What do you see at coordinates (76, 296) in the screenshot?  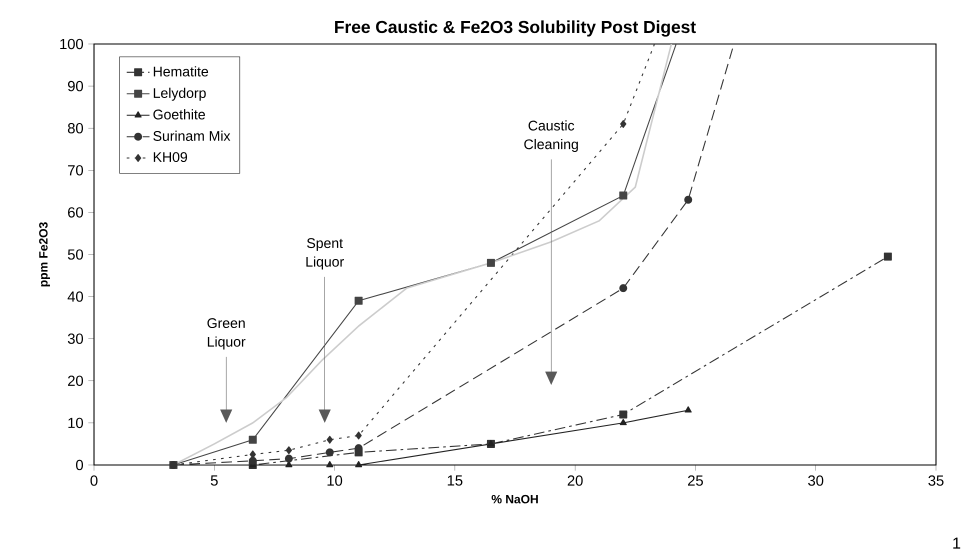 I see `y-tick-label: 40` at bounding box center [76, 296].